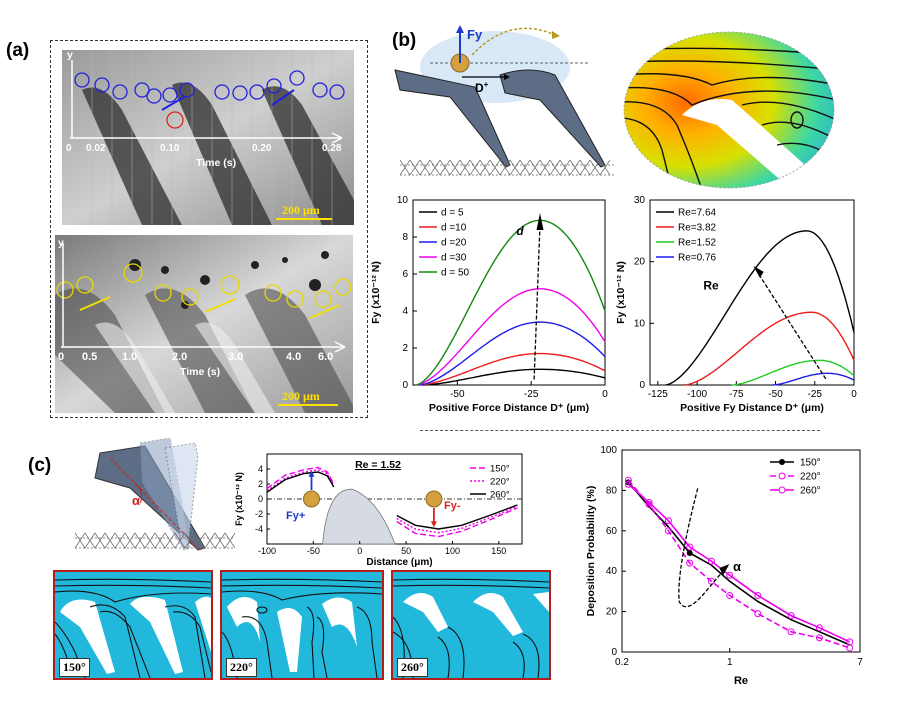 The width and height of the screenshot is (900, 705). I want to click on alpha-label: α, so click(136, 500).